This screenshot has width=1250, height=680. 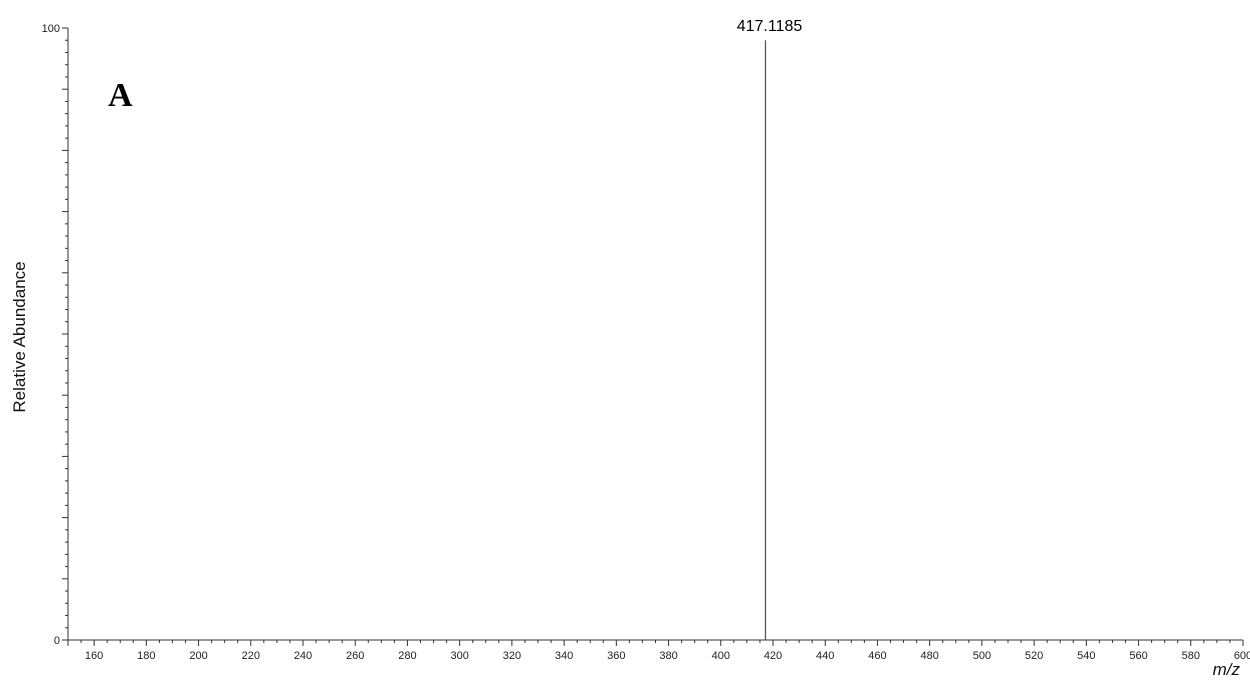 I want to click on x-tick-label: 380, so click(x=668, y=656).